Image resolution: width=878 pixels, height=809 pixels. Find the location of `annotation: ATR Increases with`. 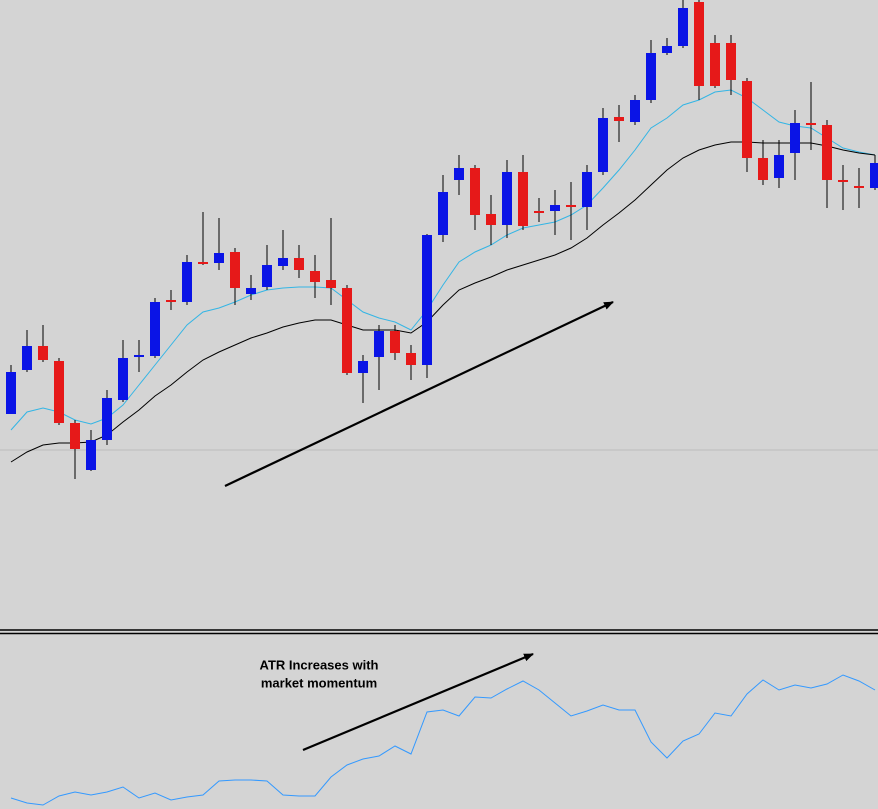

annotation: ATR Increases with is located at coordinates (319, 664).